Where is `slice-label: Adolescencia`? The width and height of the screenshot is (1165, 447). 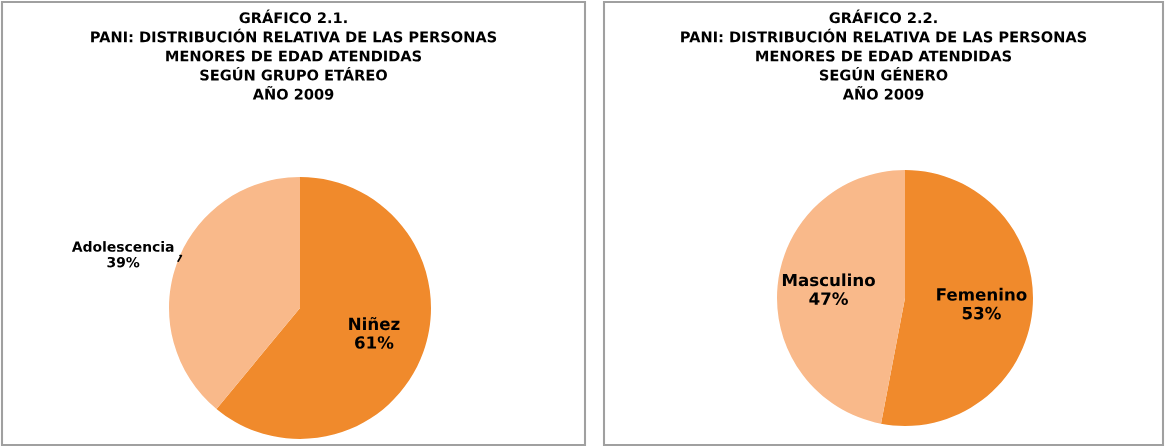
slice-label: Adolescencia is located at coordinates (122, 246).